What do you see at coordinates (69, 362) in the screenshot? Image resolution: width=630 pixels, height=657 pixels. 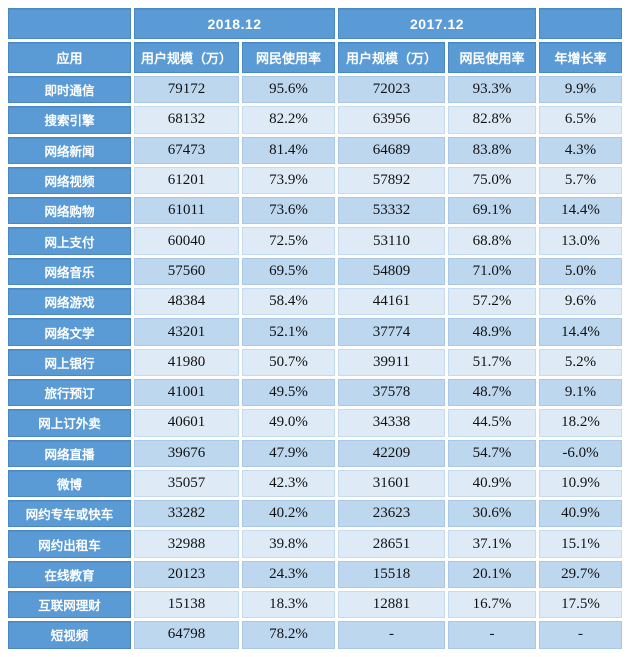 I see `row-label-cell: 网上银行` at bounding box center [69, 362].